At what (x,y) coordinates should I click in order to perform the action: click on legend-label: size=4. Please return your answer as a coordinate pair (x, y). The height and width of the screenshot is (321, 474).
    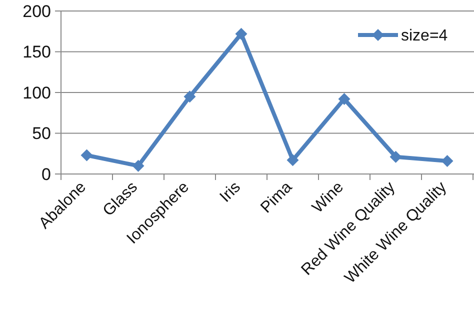
    Looking at the image, I should click on (424, 36).